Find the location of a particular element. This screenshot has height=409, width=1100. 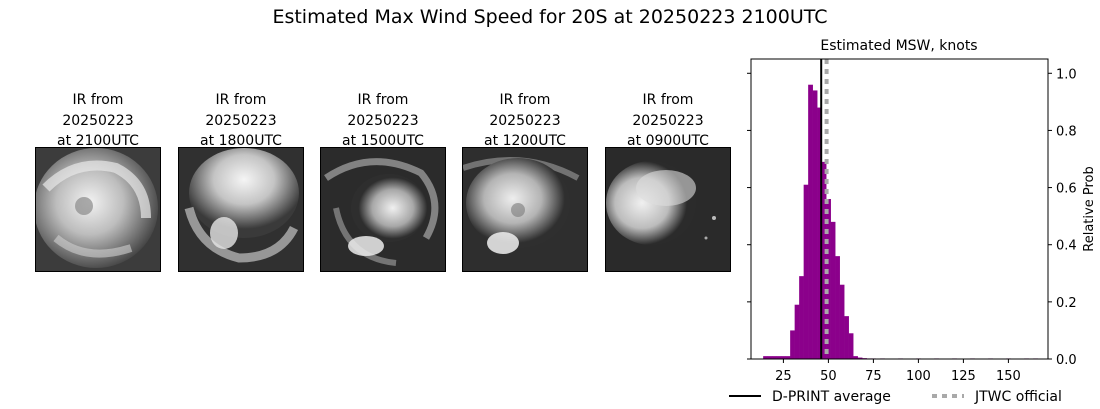

x-tick-label: 125 is located at coordinates (963, 376).